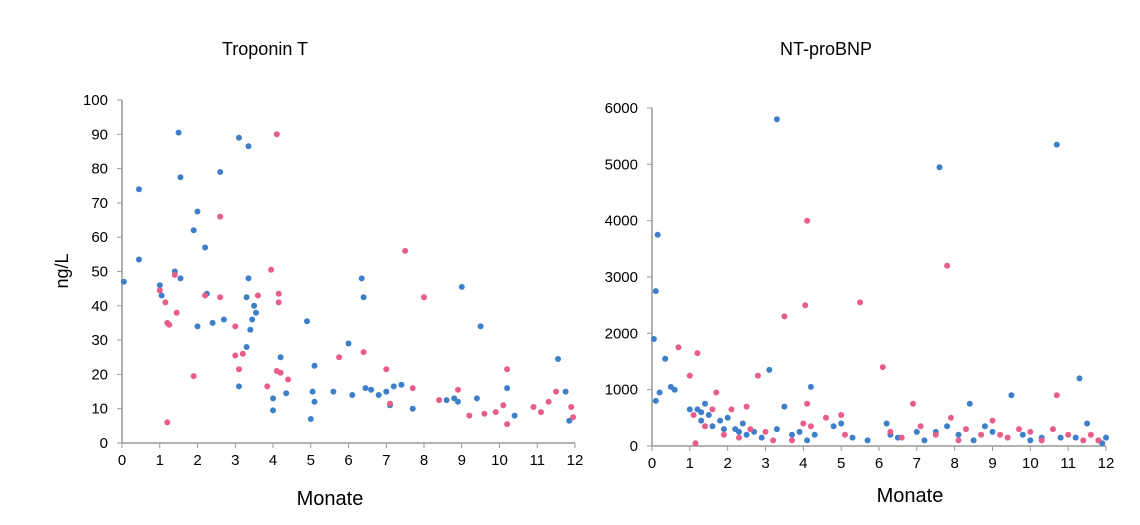  What do you see at coordinates (99, 374) in the screenshot?
I see `y-tick-label: 20` at bounding box center [99, 374].